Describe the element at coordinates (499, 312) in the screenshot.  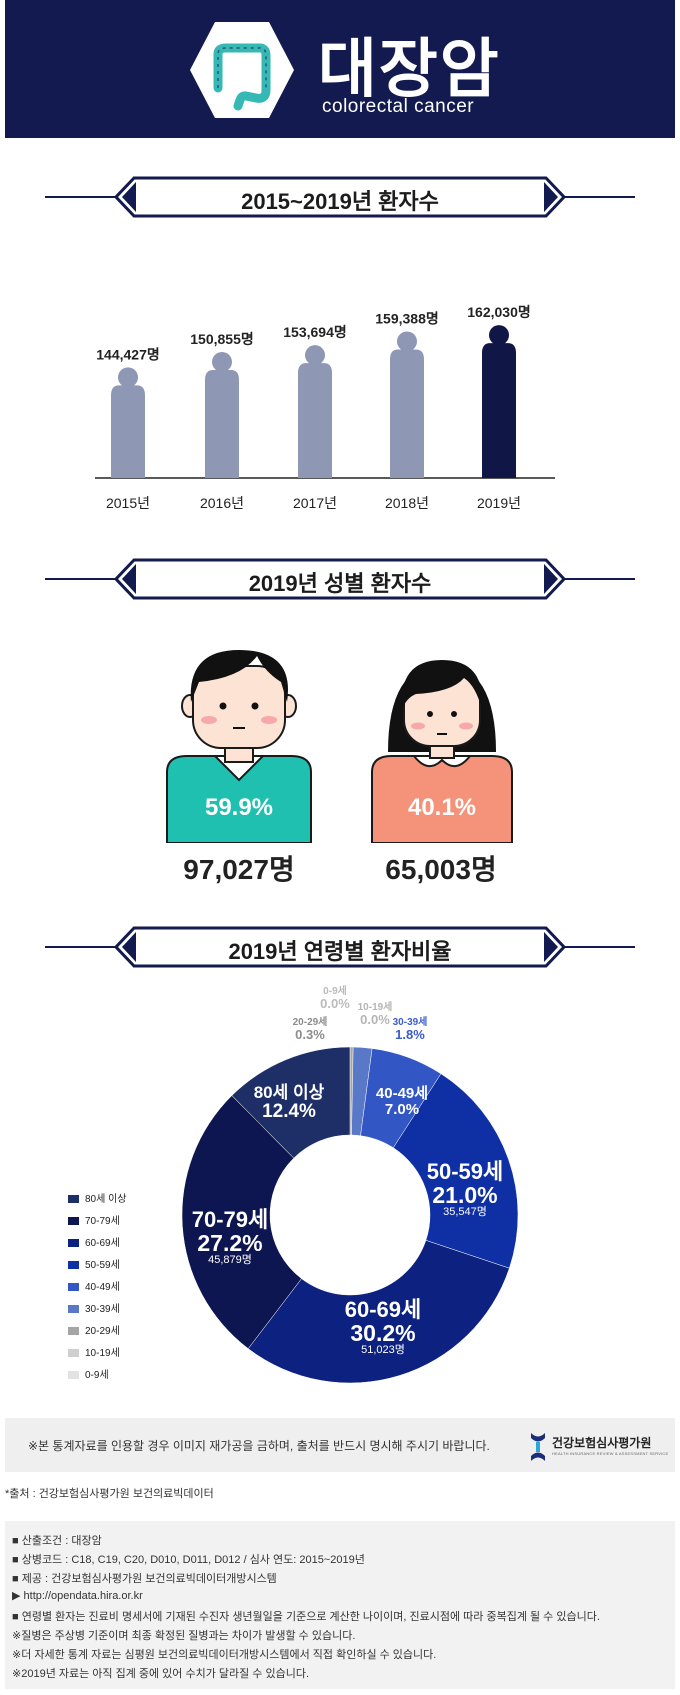
I see `bar-value-label: 162,030명` at that location.